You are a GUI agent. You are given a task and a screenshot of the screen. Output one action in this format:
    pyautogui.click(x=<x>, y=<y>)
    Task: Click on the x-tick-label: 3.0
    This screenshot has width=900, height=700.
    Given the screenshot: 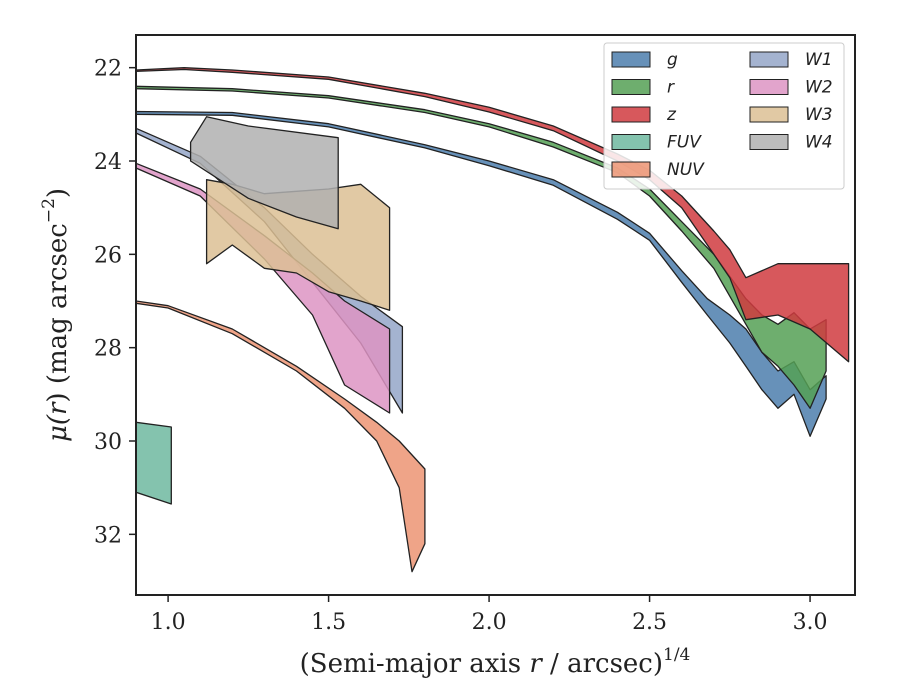 What is the action you would take?
    pyautogui.click(x=810, y=622)
    